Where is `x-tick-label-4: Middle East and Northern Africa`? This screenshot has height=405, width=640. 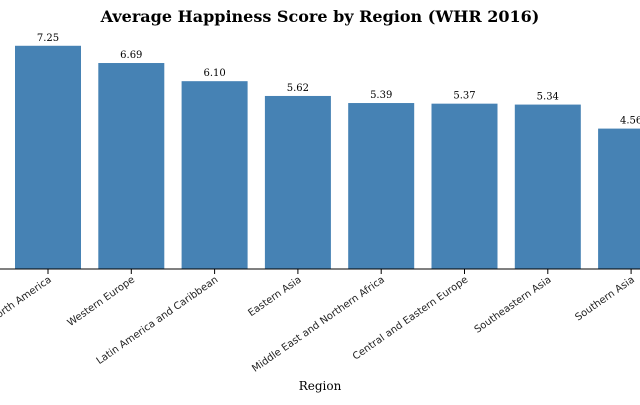 x-tick-label-4: Middle East and Northern Africa is located at coordinates (318, 324).